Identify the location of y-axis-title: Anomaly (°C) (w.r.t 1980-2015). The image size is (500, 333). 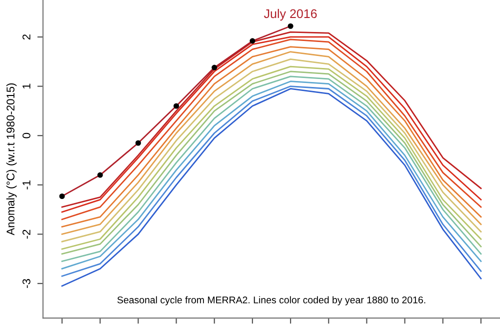
(11, 159).